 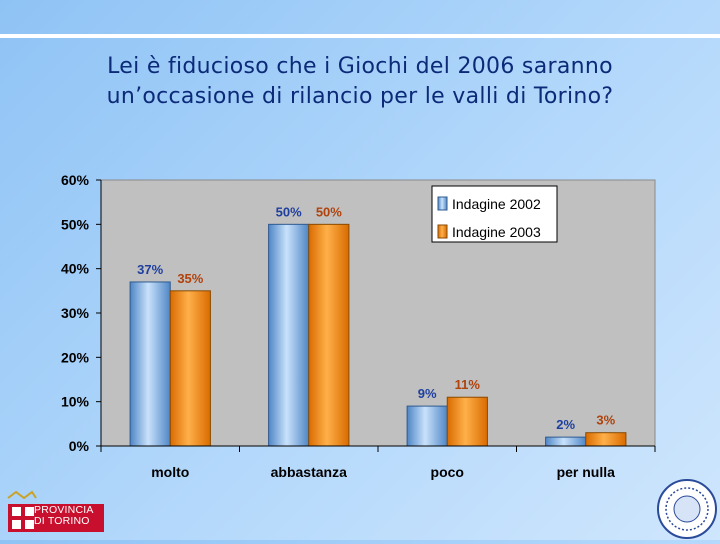 What do you see at coordinates (64, 515) in the screenshot?
I see `provincia-logo-text: PROVINCIA DI TORINO` at bounding box center [64, 515].